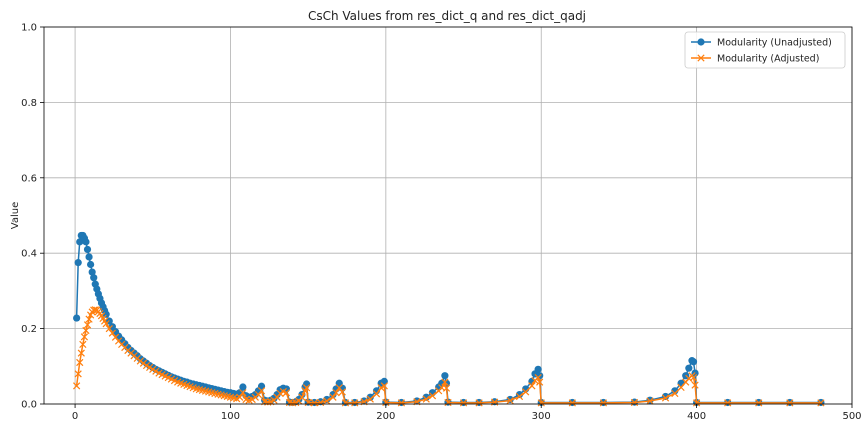 The image size is (864, 436). I want to click on legend-box, so click(765, 50).